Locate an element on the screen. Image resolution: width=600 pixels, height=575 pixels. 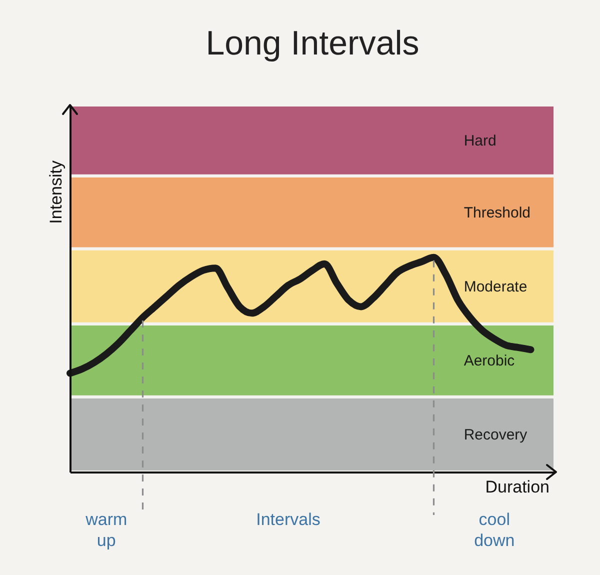
band-label: Moderate is located at coordinates (496, 287).